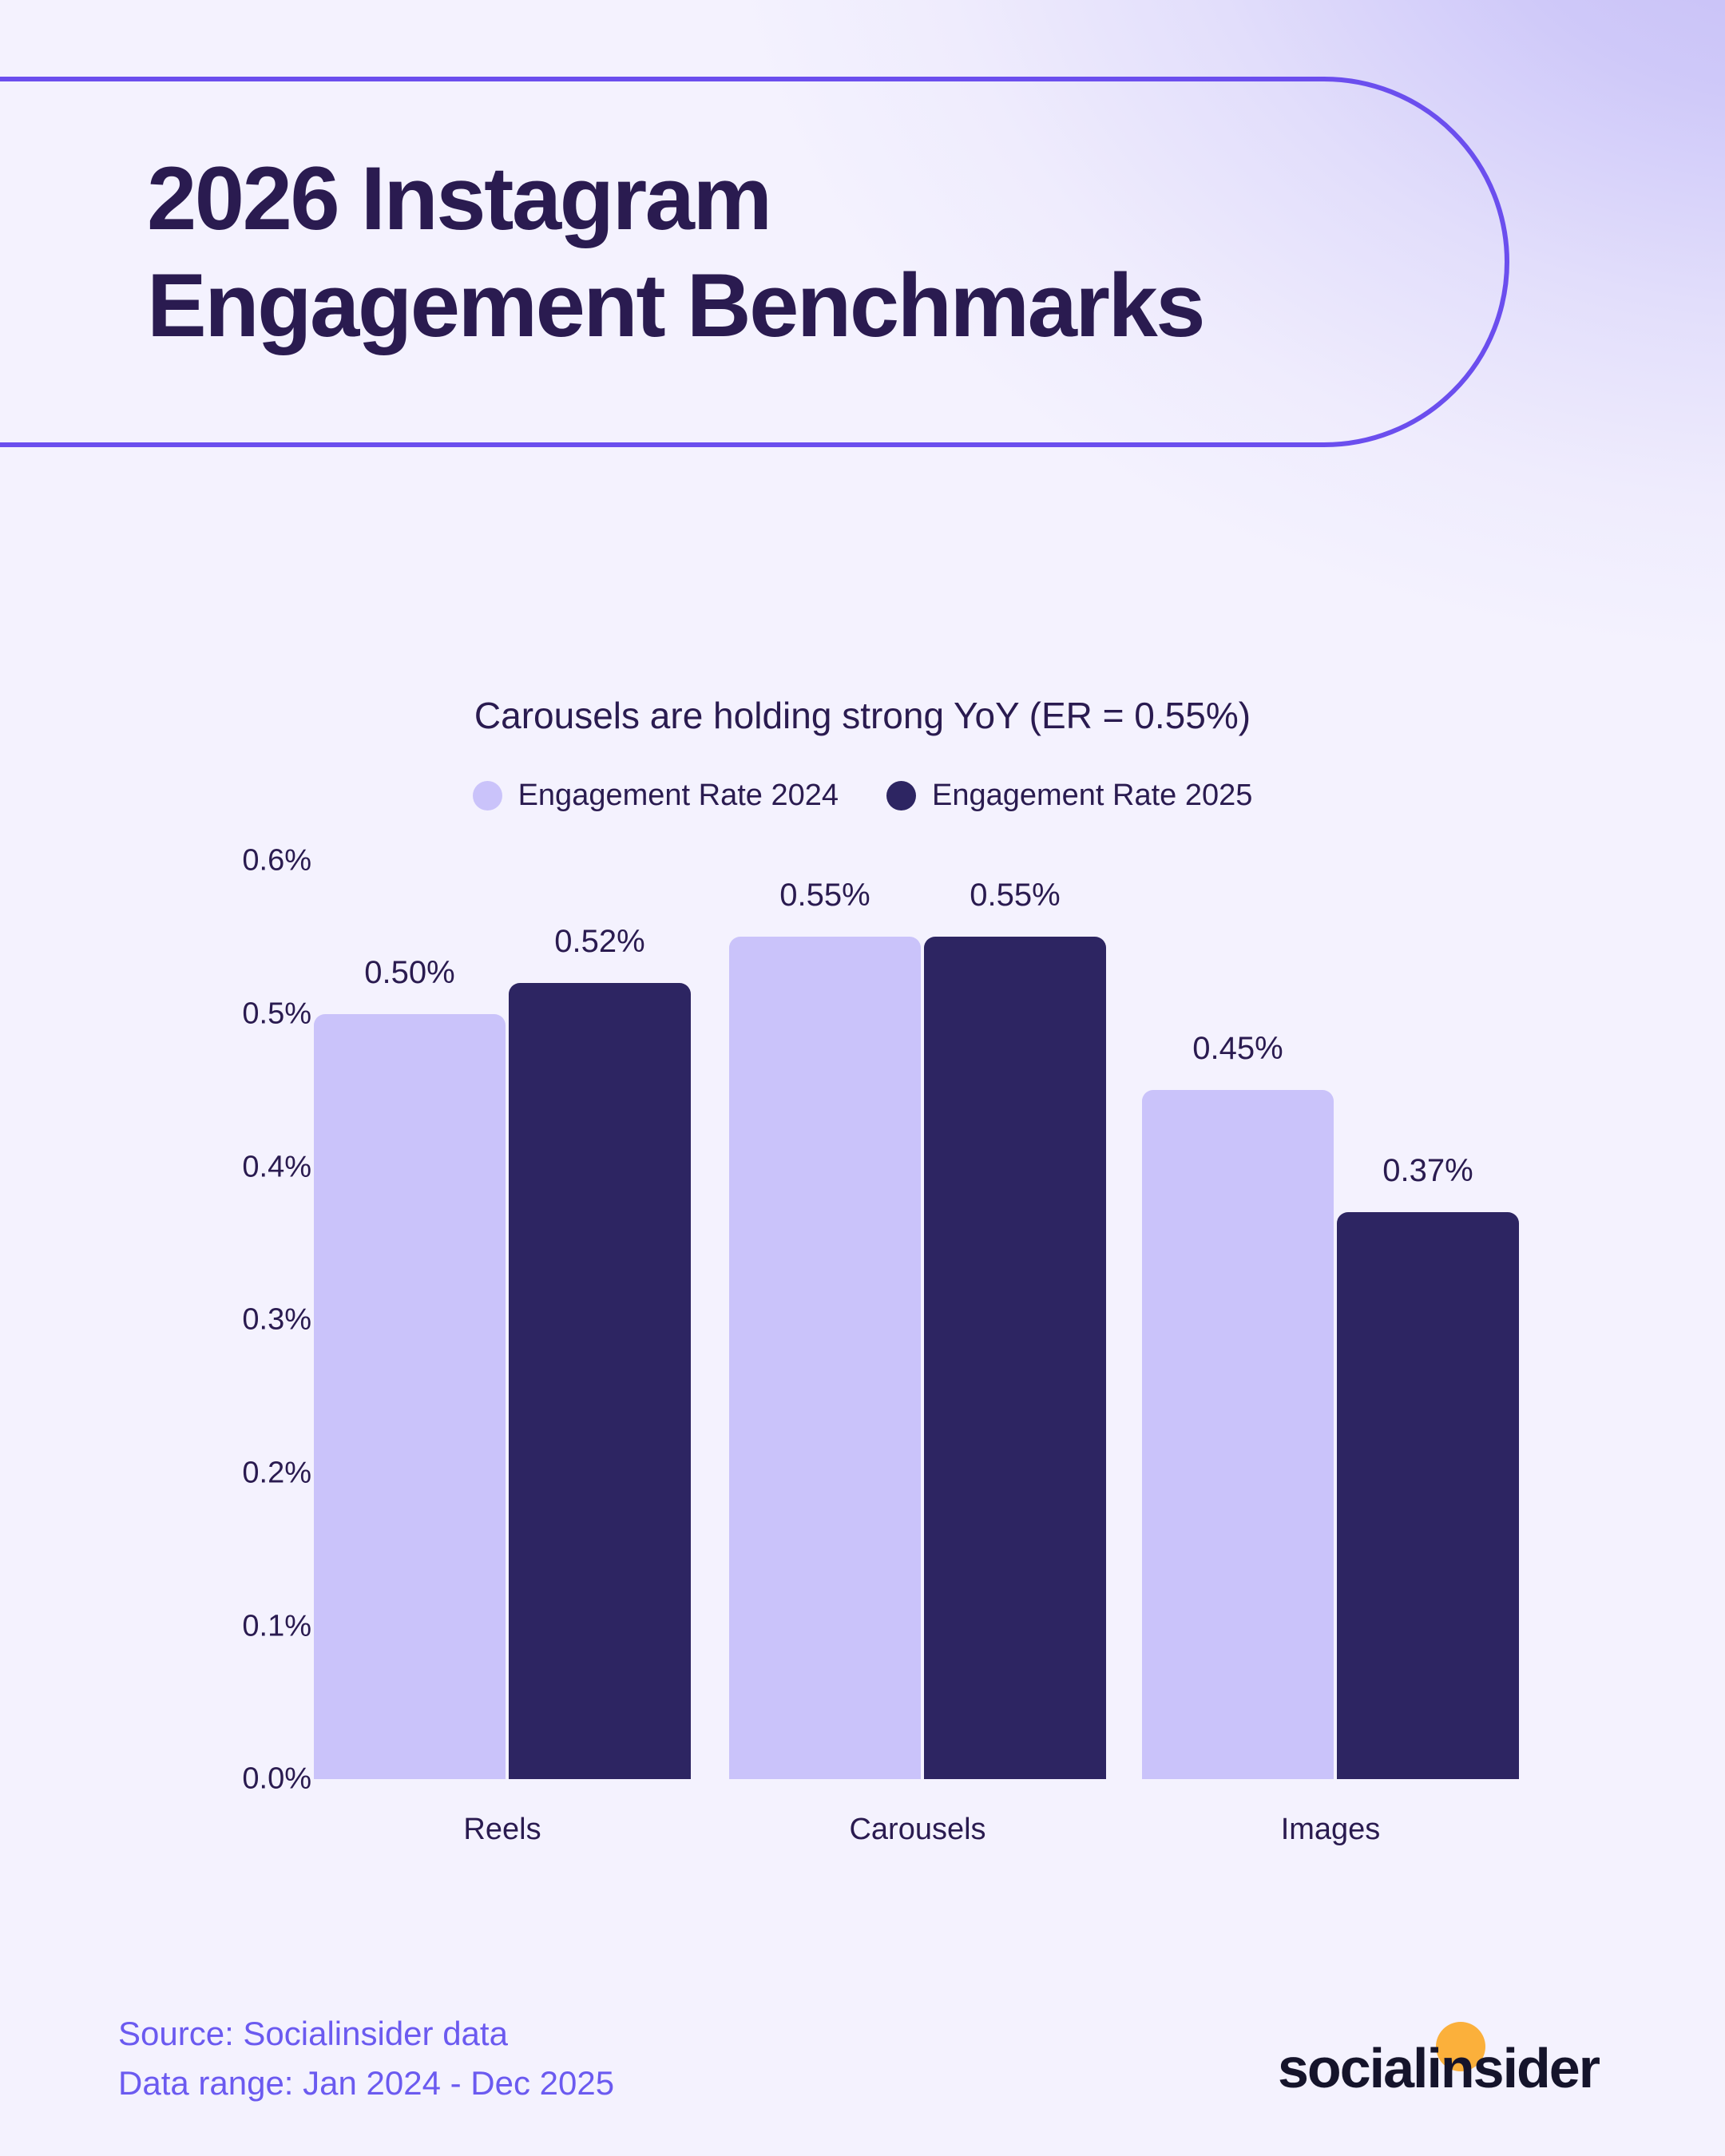  What do you see at coordinates (824, 895) in the screenshot?
I see `bar-value-carousels-2024: 0.55%` at bounding box center [824, 895].